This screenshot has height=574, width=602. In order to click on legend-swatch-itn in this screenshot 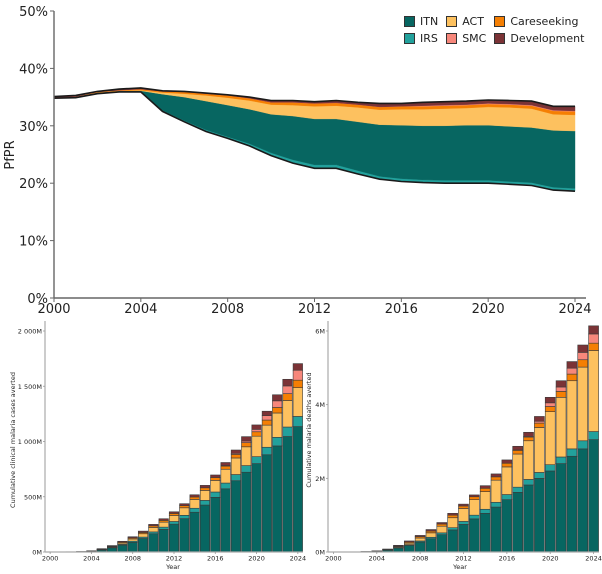, I will do `click(409, 21)`.